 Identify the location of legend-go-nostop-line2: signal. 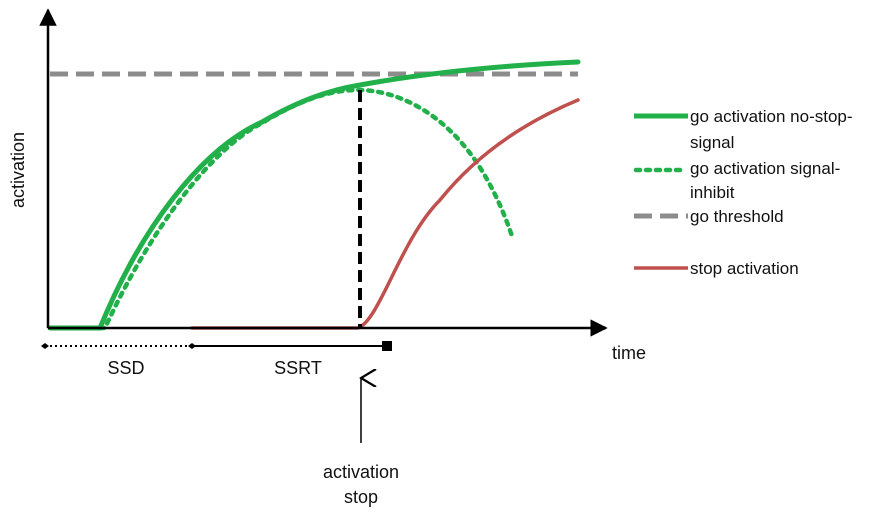
(712, 142).